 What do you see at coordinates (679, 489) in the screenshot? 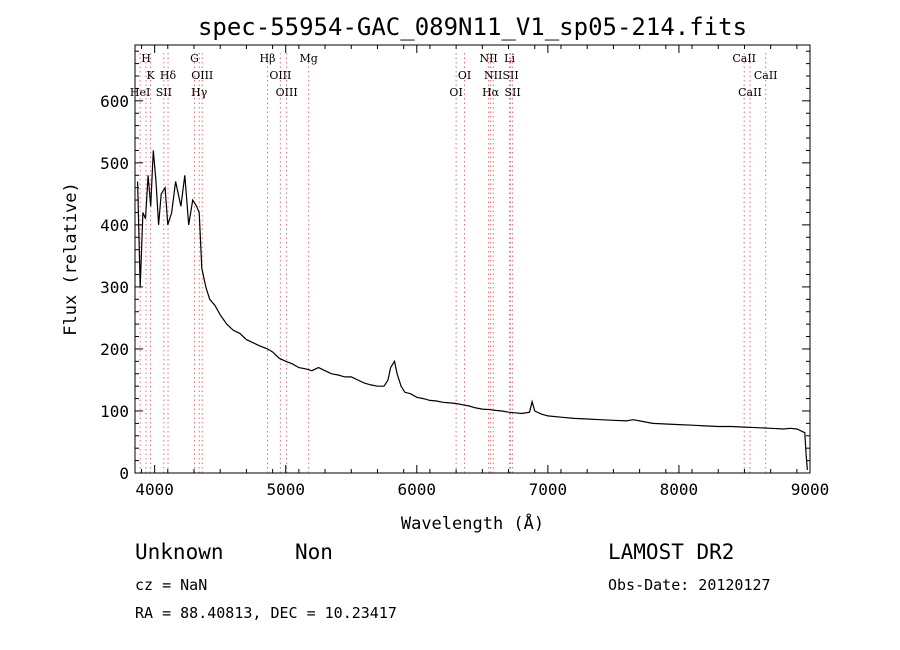
I see `x-tick-label: 8000` at bounding box center [679, 489].